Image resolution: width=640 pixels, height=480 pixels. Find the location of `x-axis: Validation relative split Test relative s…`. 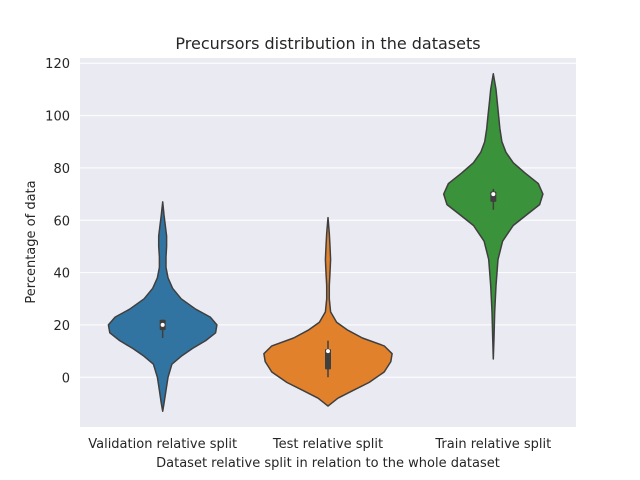

x-axis: Validation relative split Test relative s… is located at coordinates (319, 444).